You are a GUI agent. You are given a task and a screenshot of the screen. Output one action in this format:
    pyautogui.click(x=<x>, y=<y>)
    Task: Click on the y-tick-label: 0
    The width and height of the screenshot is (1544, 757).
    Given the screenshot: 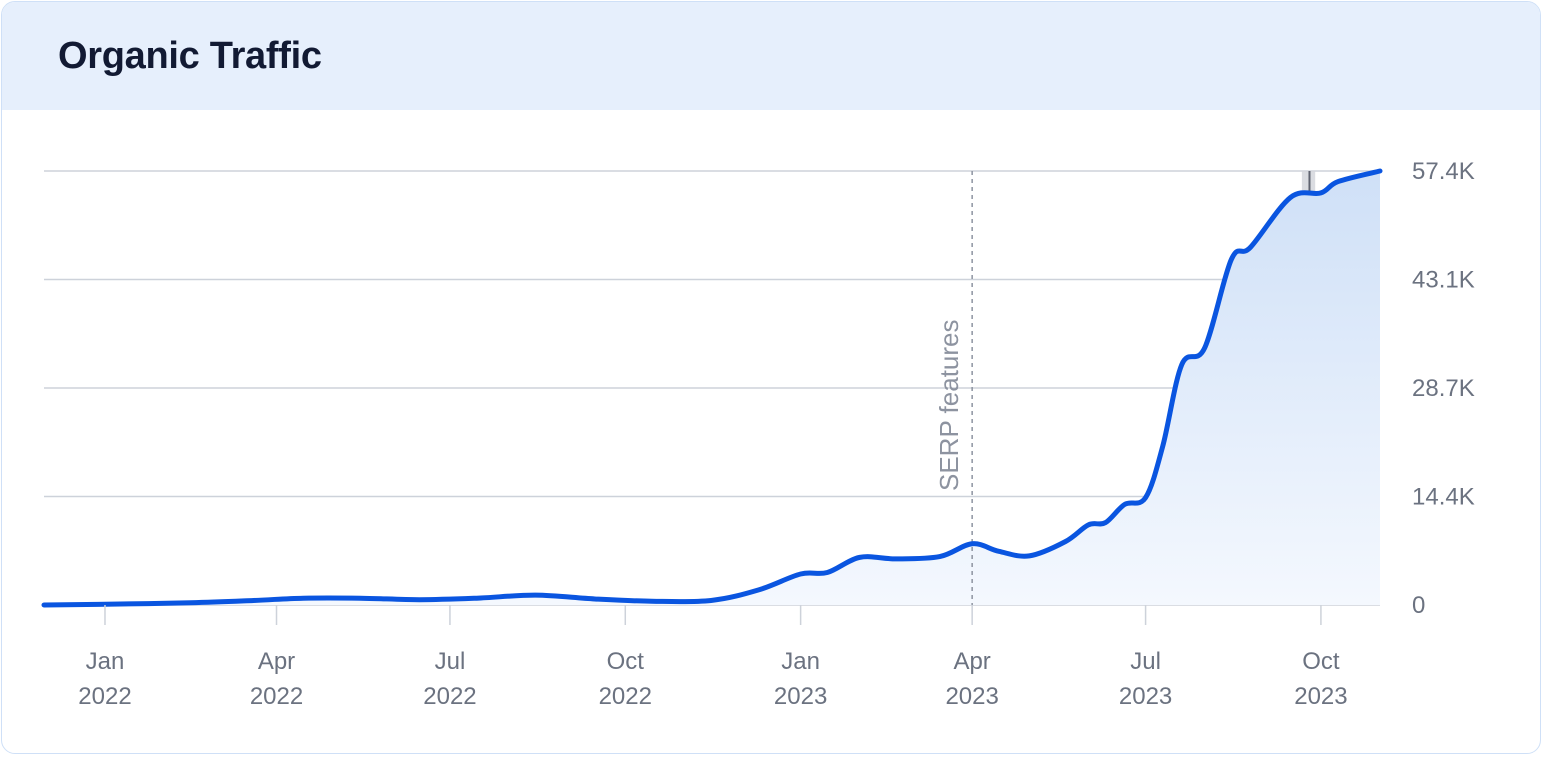 What is the action you would take?
    pyautogui.click(x=1418, y=605)
    